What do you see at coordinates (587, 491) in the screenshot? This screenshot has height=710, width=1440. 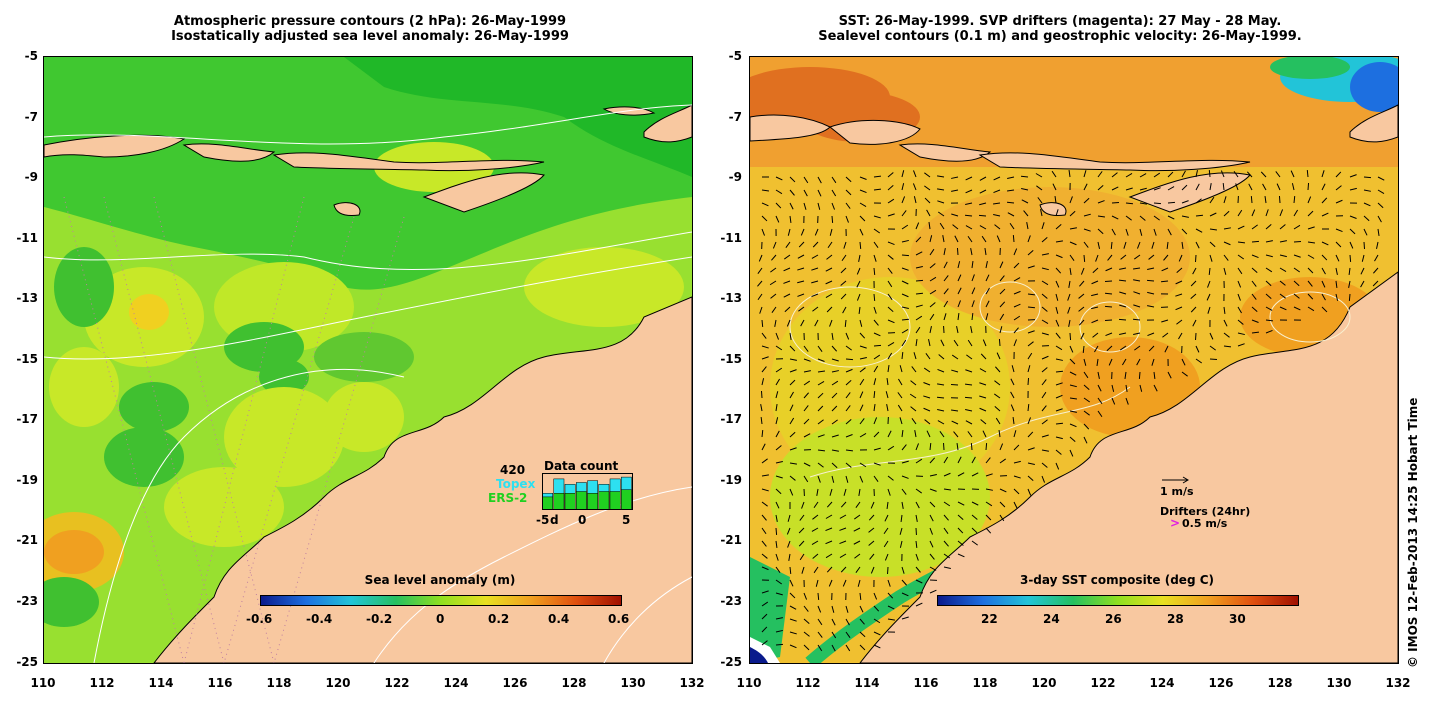 I see `data-count-histogram` at bounding box center [587, 491].